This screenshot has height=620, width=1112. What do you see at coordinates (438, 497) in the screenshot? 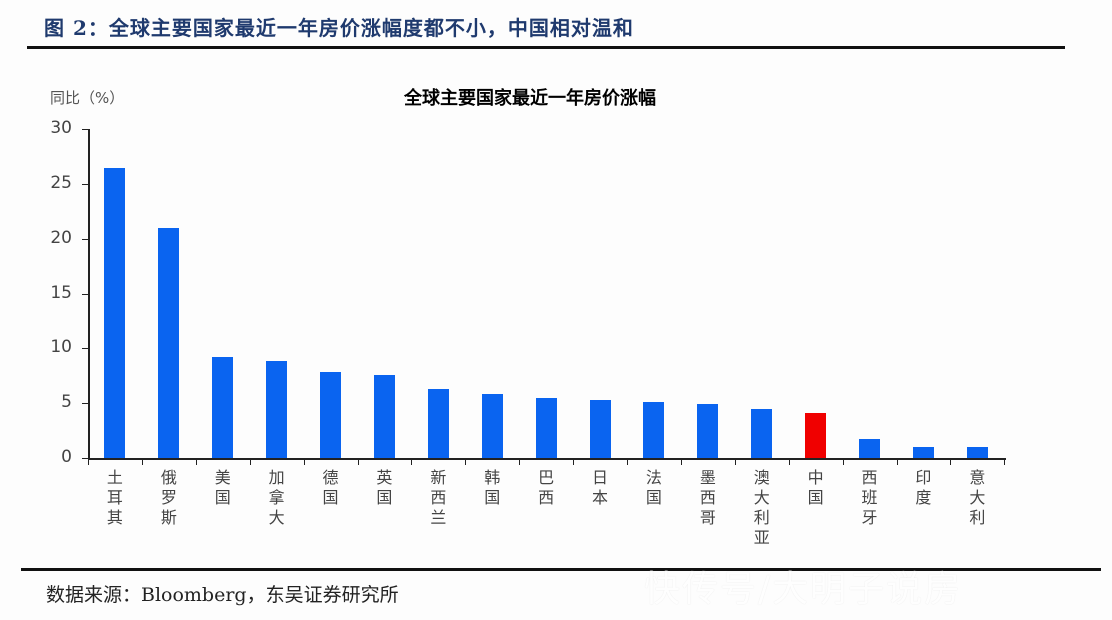
I see `x-tick-label: 新西兰` at bounding box center [438, 497].